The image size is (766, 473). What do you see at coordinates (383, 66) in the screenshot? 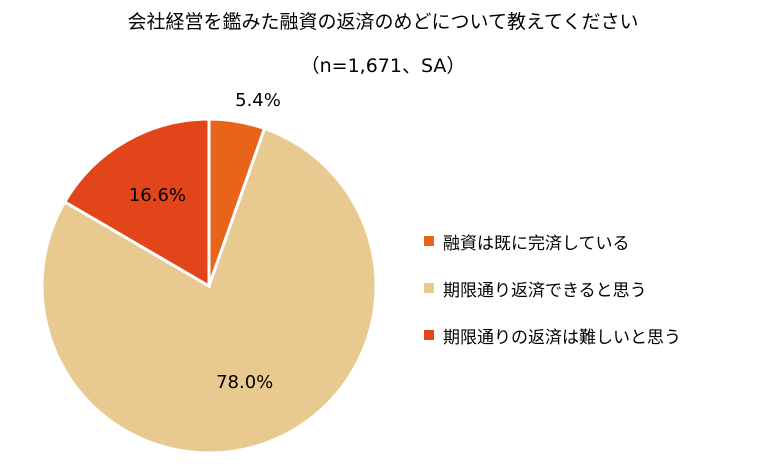
I see `chart-subtitle: （n=1,671、SA）` at bounding box center [383, 66].